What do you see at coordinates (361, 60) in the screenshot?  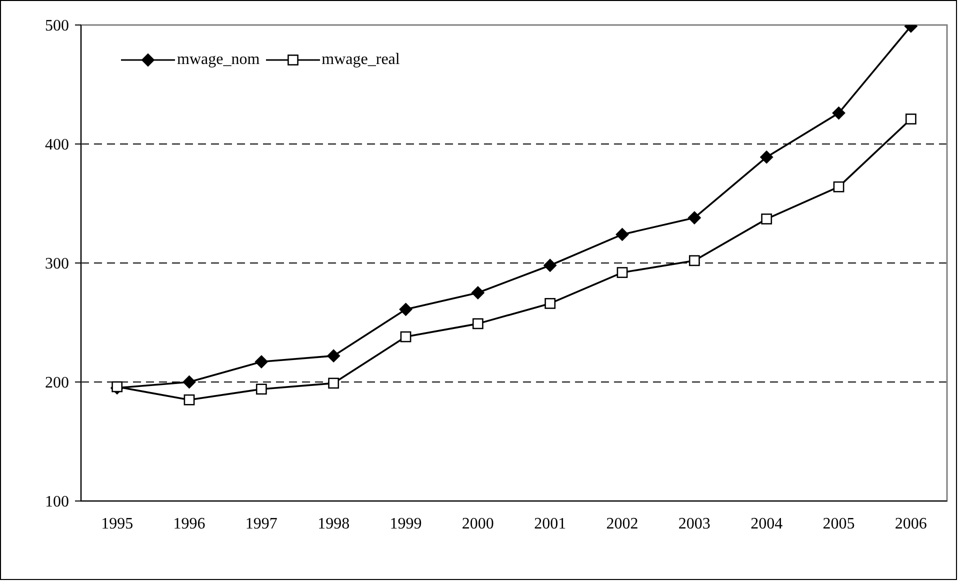 I see `legend-label: mwage_real` at bounding box center [361, 60].